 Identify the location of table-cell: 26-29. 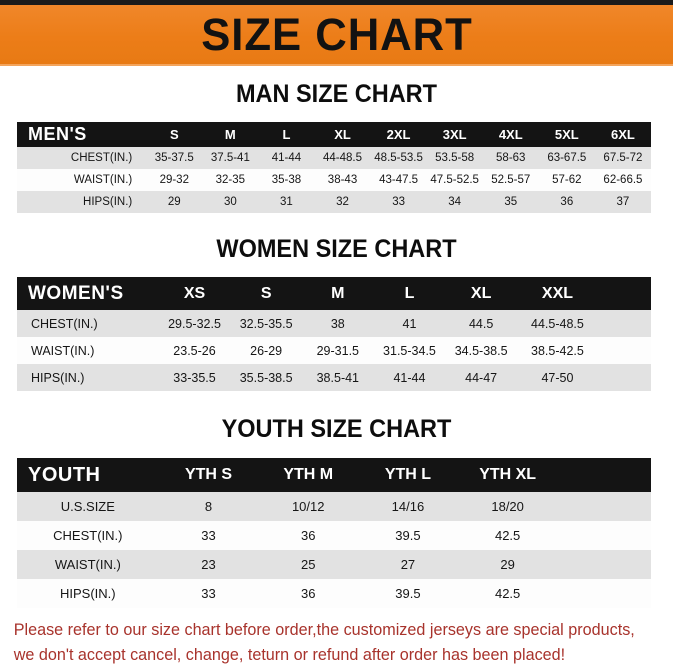
(266, 350).